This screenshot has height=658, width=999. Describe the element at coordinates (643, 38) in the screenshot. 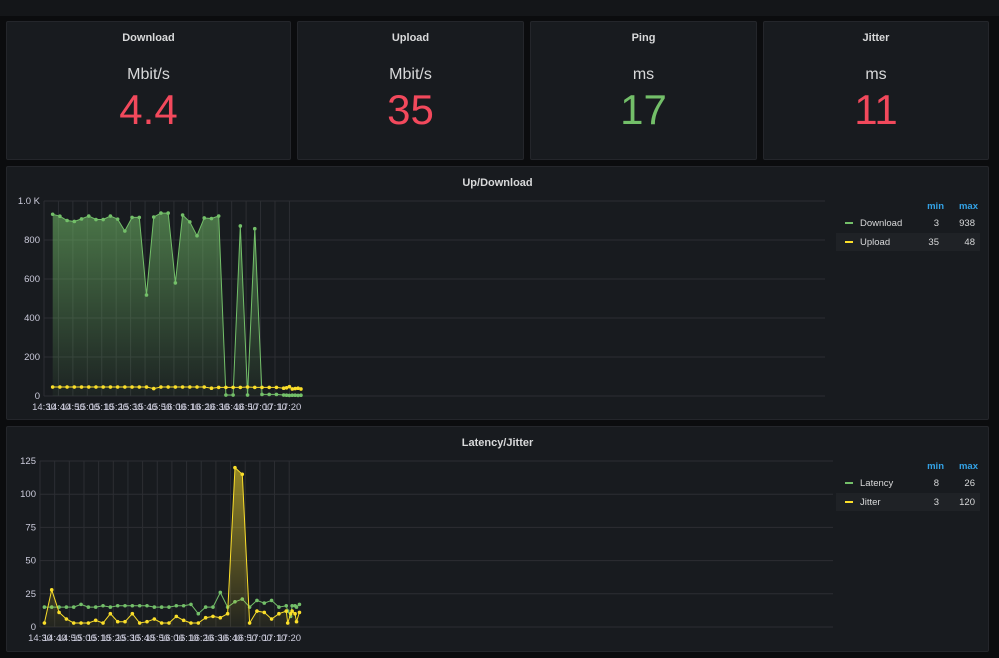

I see `panel-title: Ping` at that location.